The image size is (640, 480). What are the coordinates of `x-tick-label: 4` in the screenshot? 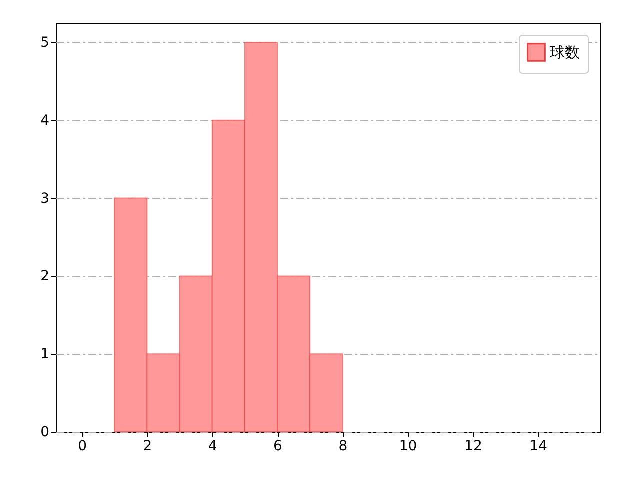 It's located at (213, 446).